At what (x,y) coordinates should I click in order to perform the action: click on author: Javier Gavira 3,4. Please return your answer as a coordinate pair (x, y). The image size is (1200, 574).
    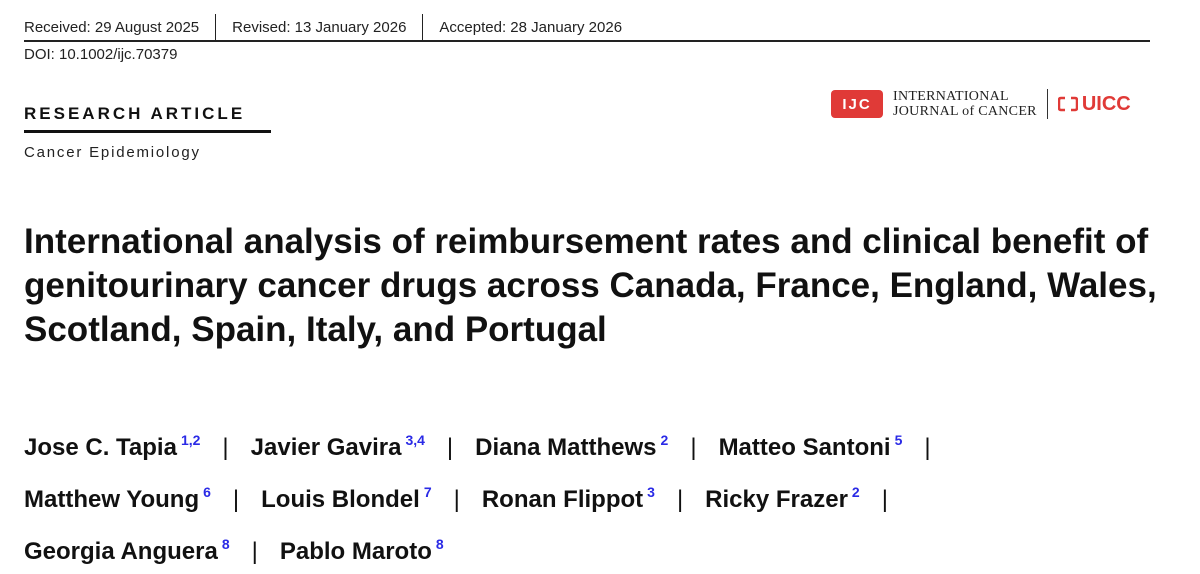
    Looking at the image, I should click on (337, 446).